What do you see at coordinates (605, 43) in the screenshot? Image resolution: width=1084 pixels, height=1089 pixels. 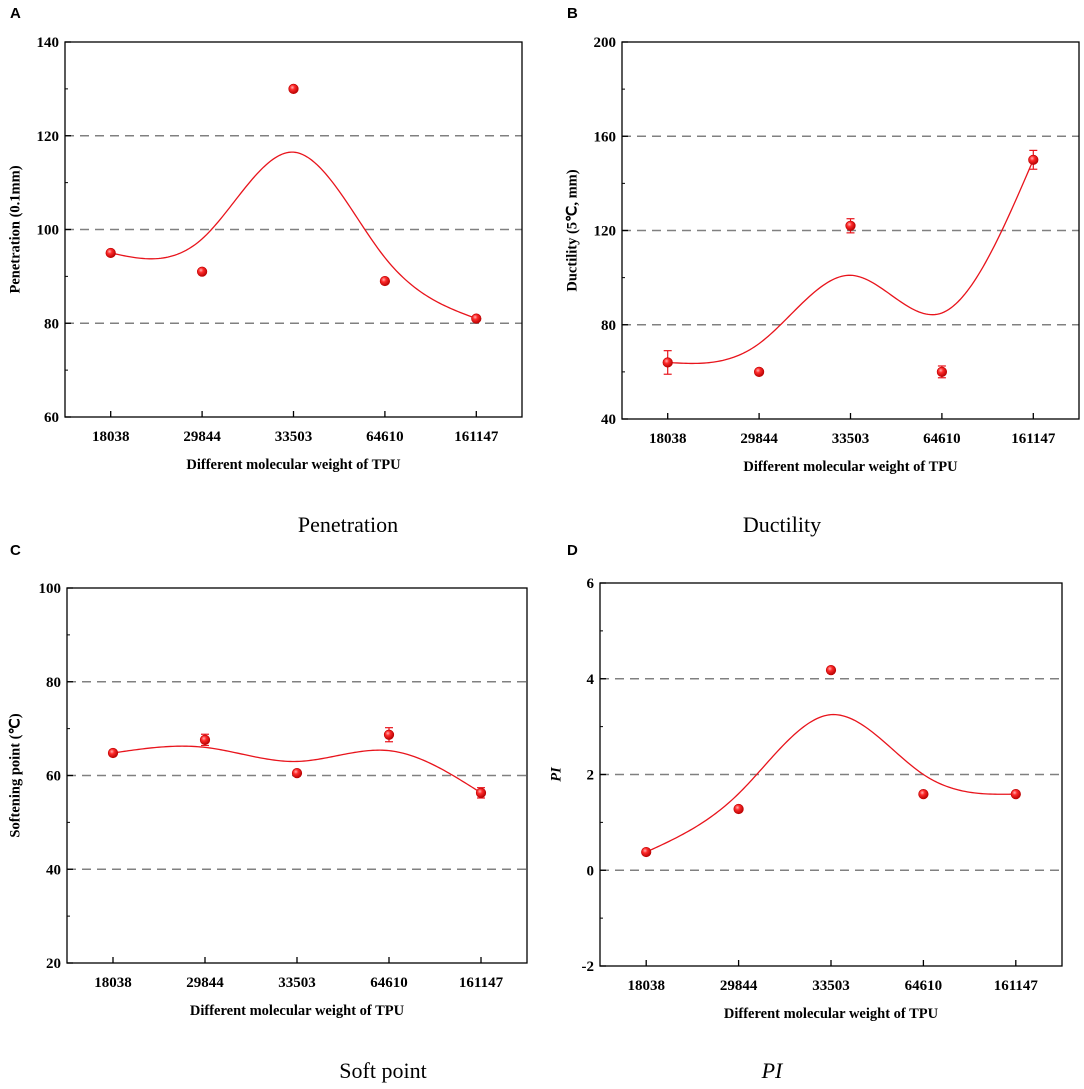 I see `y-tick-label: 200` at bounding box center [605, 43].